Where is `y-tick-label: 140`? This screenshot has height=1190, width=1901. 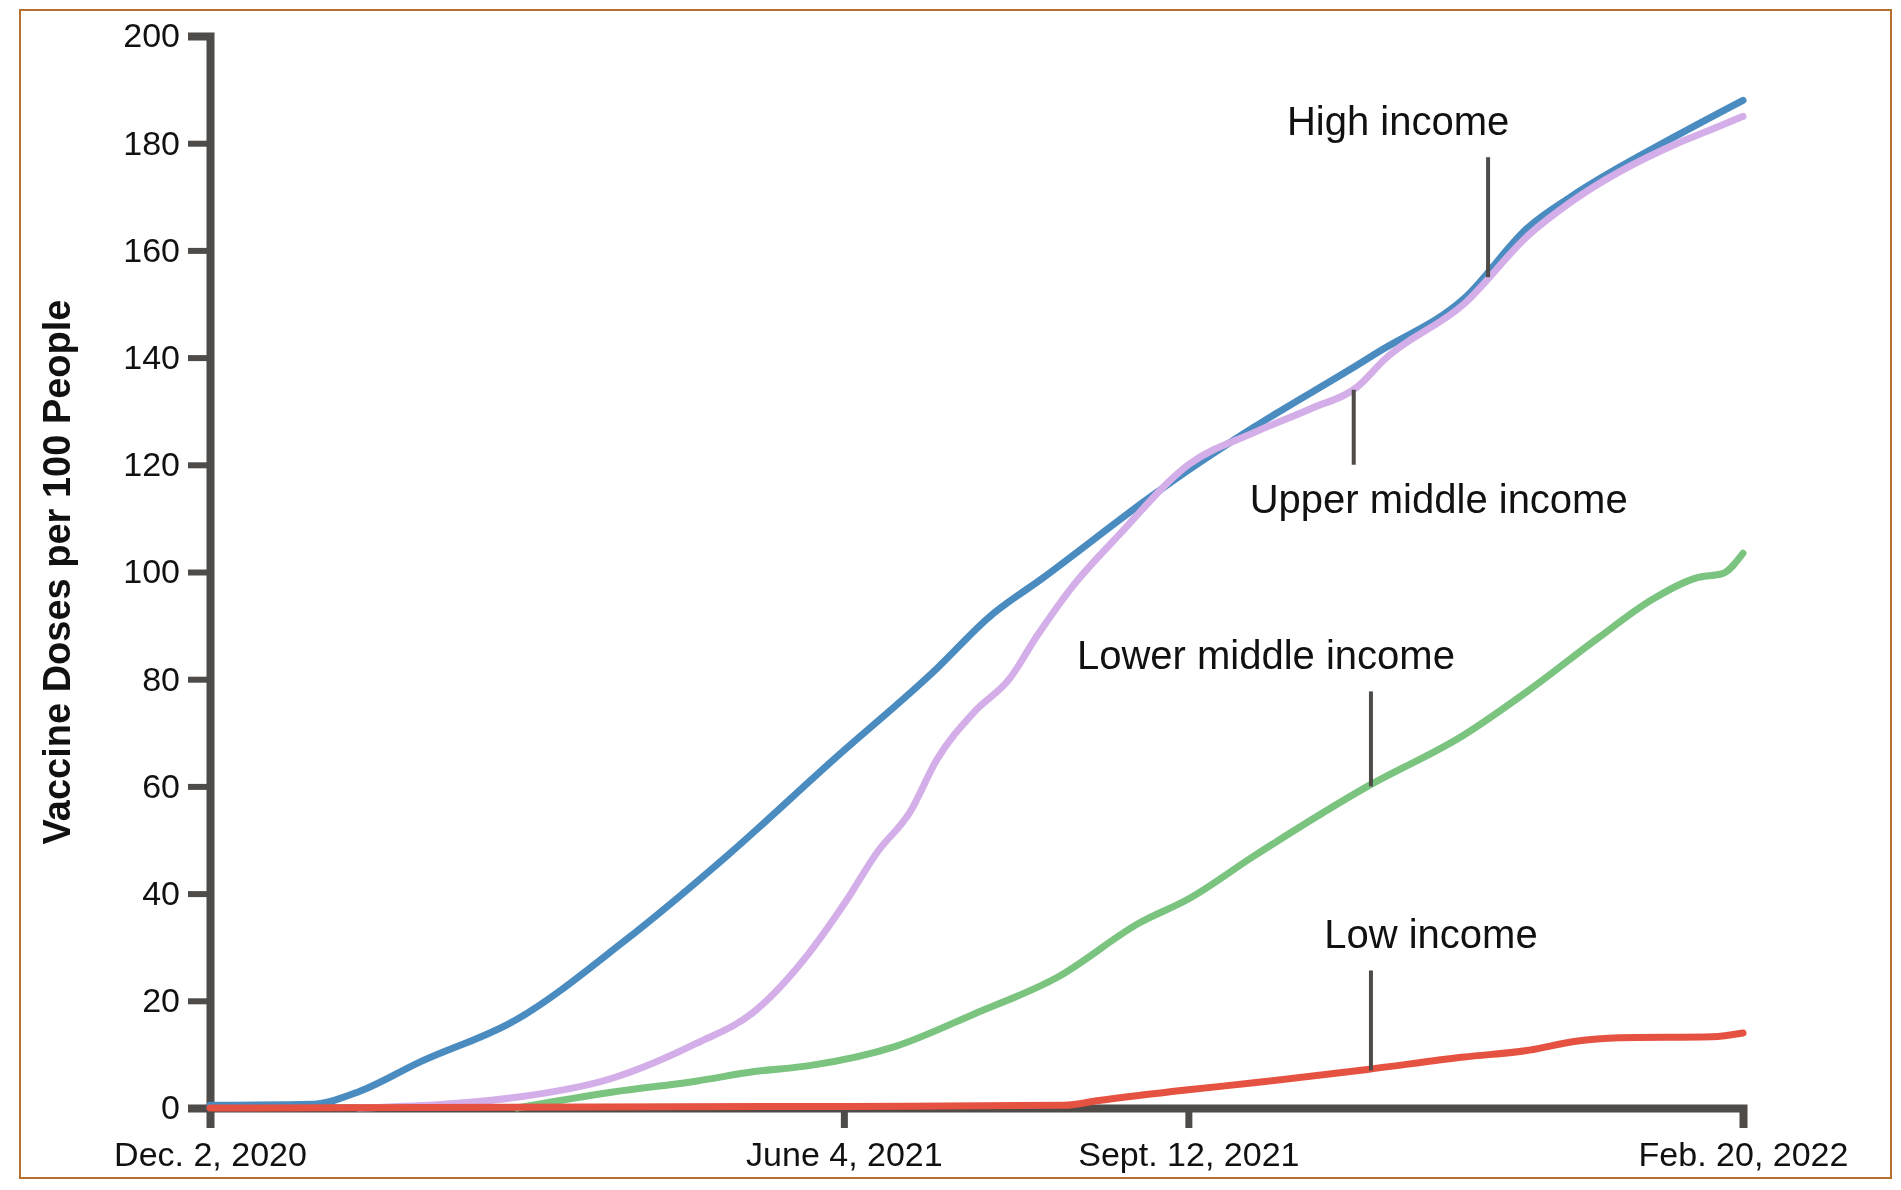 y-tick-label: 140 is located at coordinates (151, 356).